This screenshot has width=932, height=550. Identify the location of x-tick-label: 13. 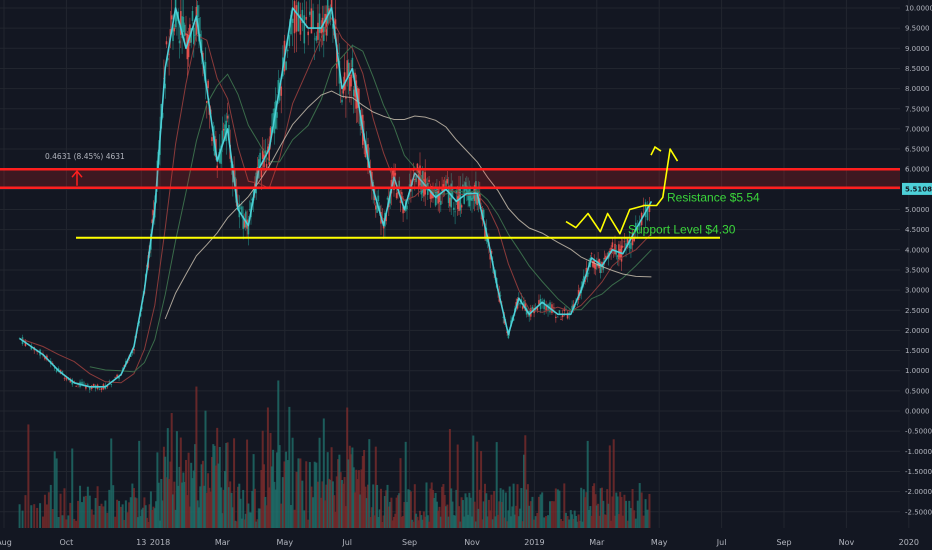
(141, 542).